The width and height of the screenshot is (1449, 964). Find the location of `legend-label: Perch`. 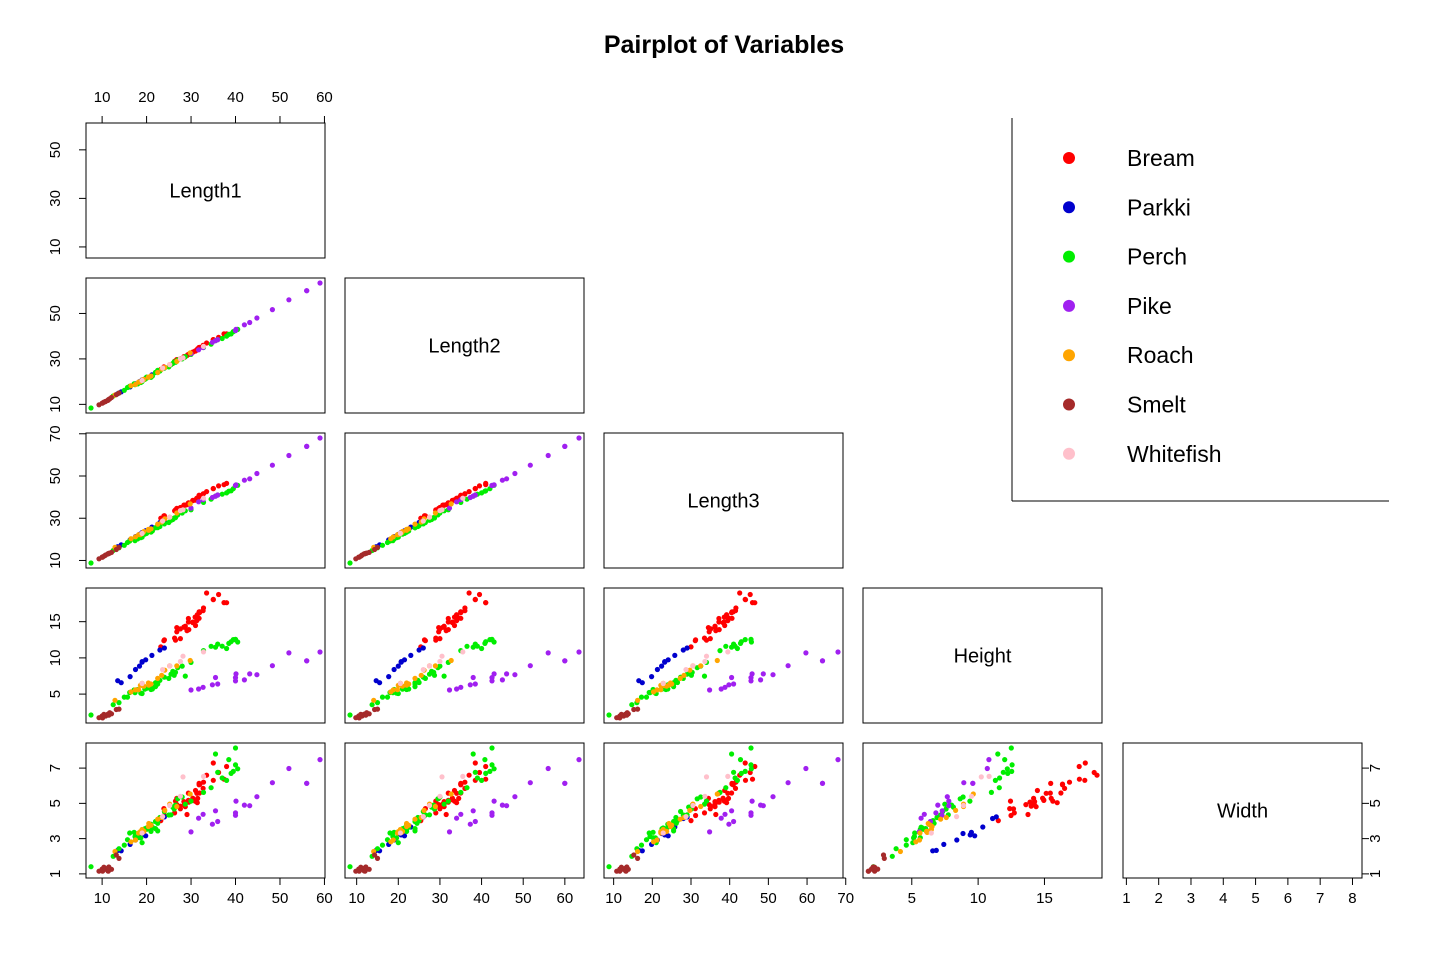

legend-label: Perch is located at coordinates (1157, 257).